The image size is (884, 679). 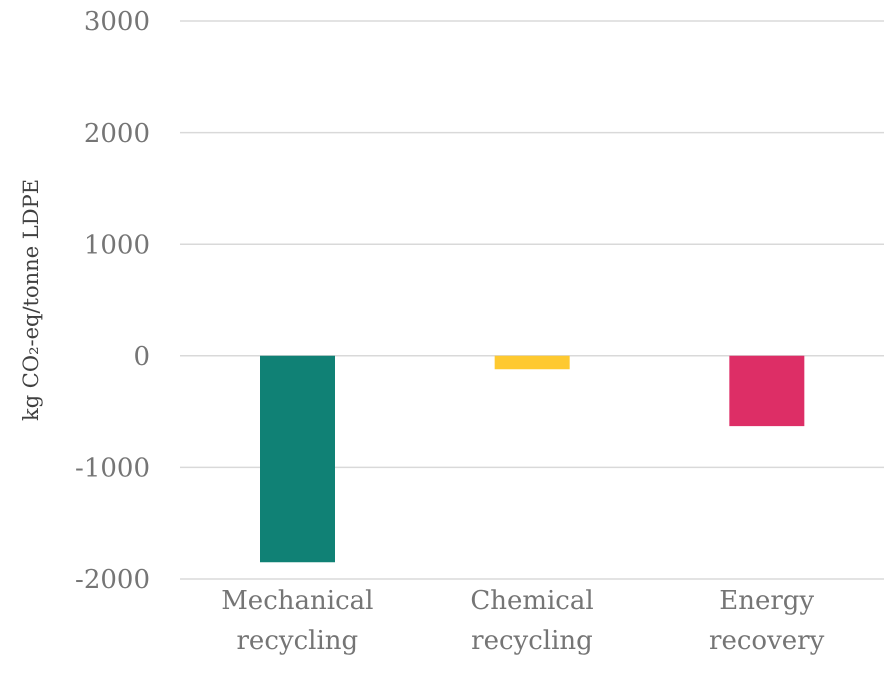 I want to click on x-tick-label: Chemical recycling, so click(x=532, y=621).